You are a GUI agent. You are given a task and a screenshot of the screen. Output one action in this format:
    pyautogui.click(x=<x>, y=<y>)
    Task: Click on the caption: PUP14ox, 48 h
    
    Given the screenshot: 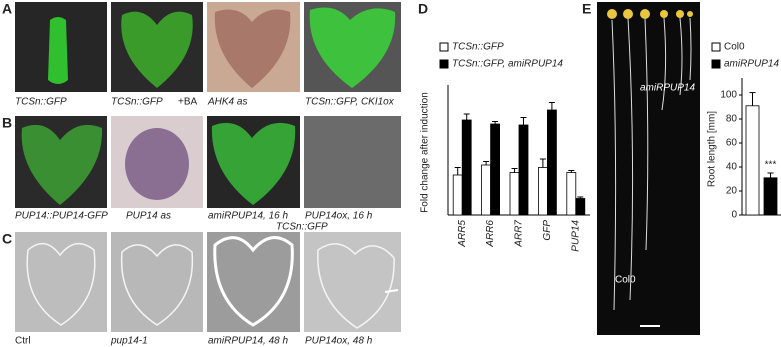 What is the action you would take?
    pyautogui.click(x=339, y=341)
    